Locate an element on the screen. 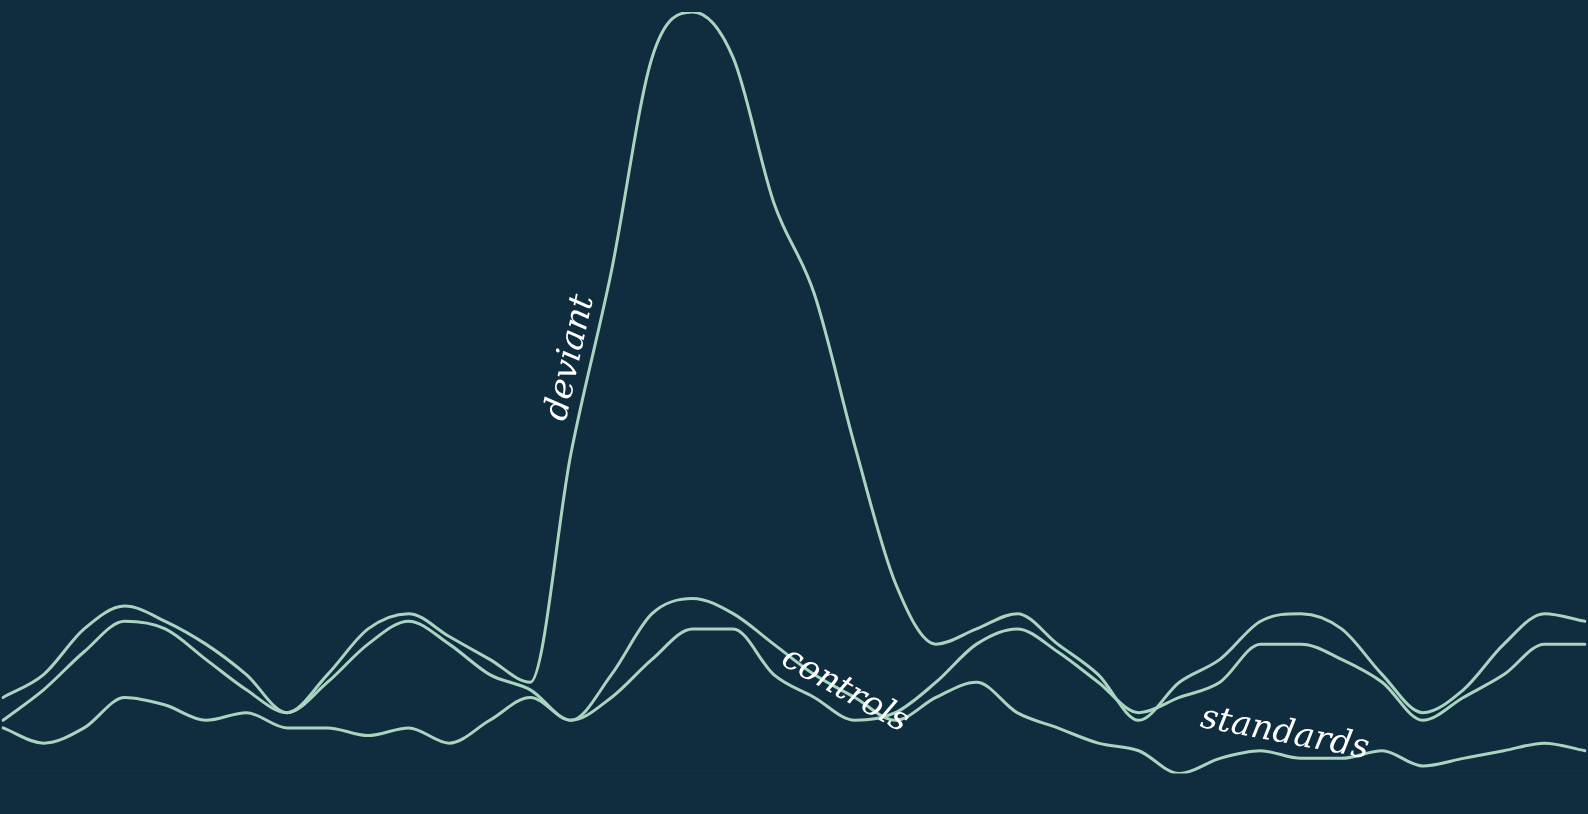 The image size is (1588, 814). text: deviant is located at coordinates (568, 357).